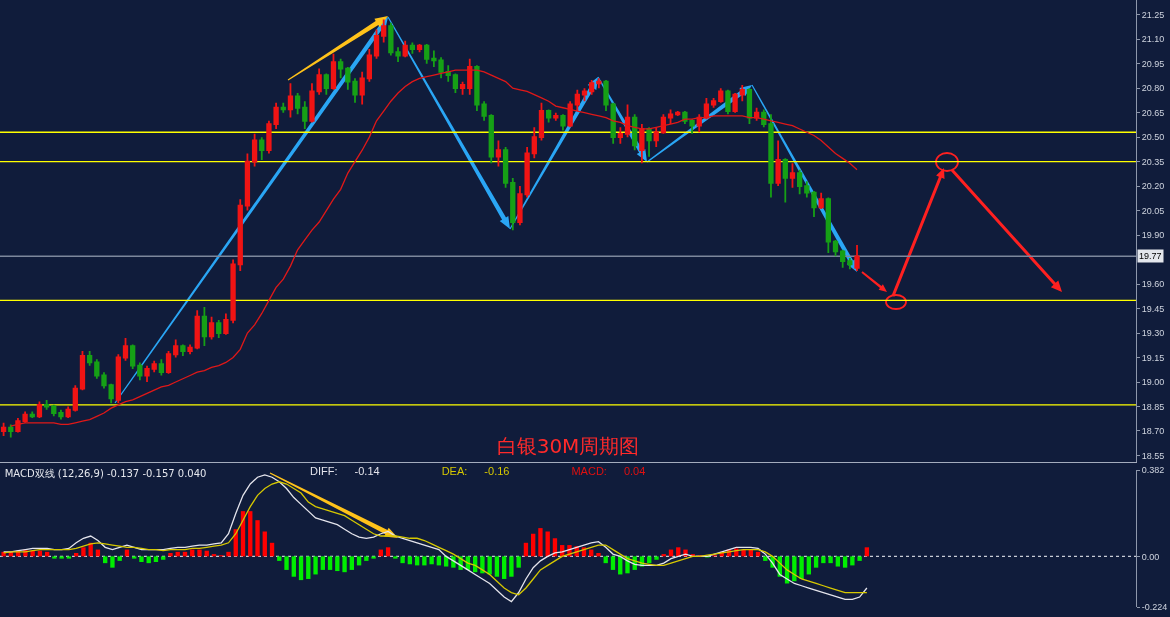  Describe the element at coordinates (1153, 186) in the screenshot. I see `y-tick-label: 20.20` at that location.